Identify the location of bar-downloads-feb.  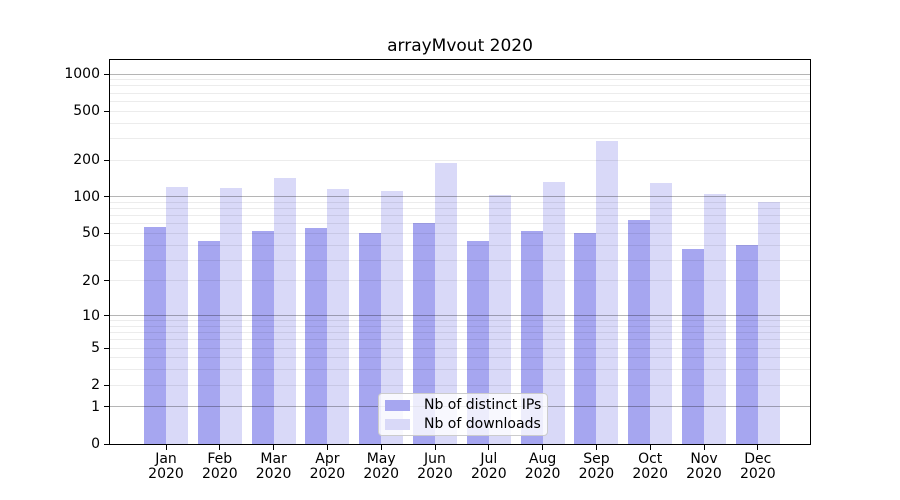
(230, 315).